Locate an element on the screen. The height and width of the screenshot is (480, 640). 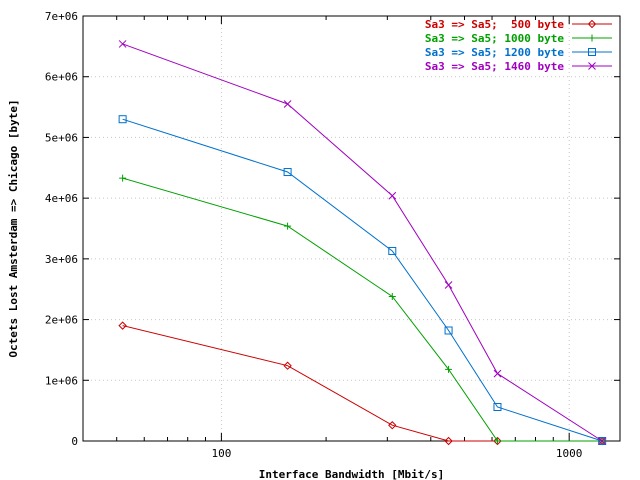
y-tick-label: 5e+06 is located at coordinates (61, 137).